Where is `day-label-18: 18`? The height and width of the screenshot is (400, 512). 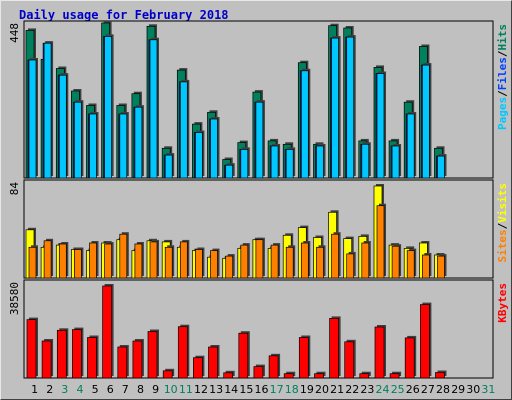 day-label-18: 18 is located at coordinates (292, 389).